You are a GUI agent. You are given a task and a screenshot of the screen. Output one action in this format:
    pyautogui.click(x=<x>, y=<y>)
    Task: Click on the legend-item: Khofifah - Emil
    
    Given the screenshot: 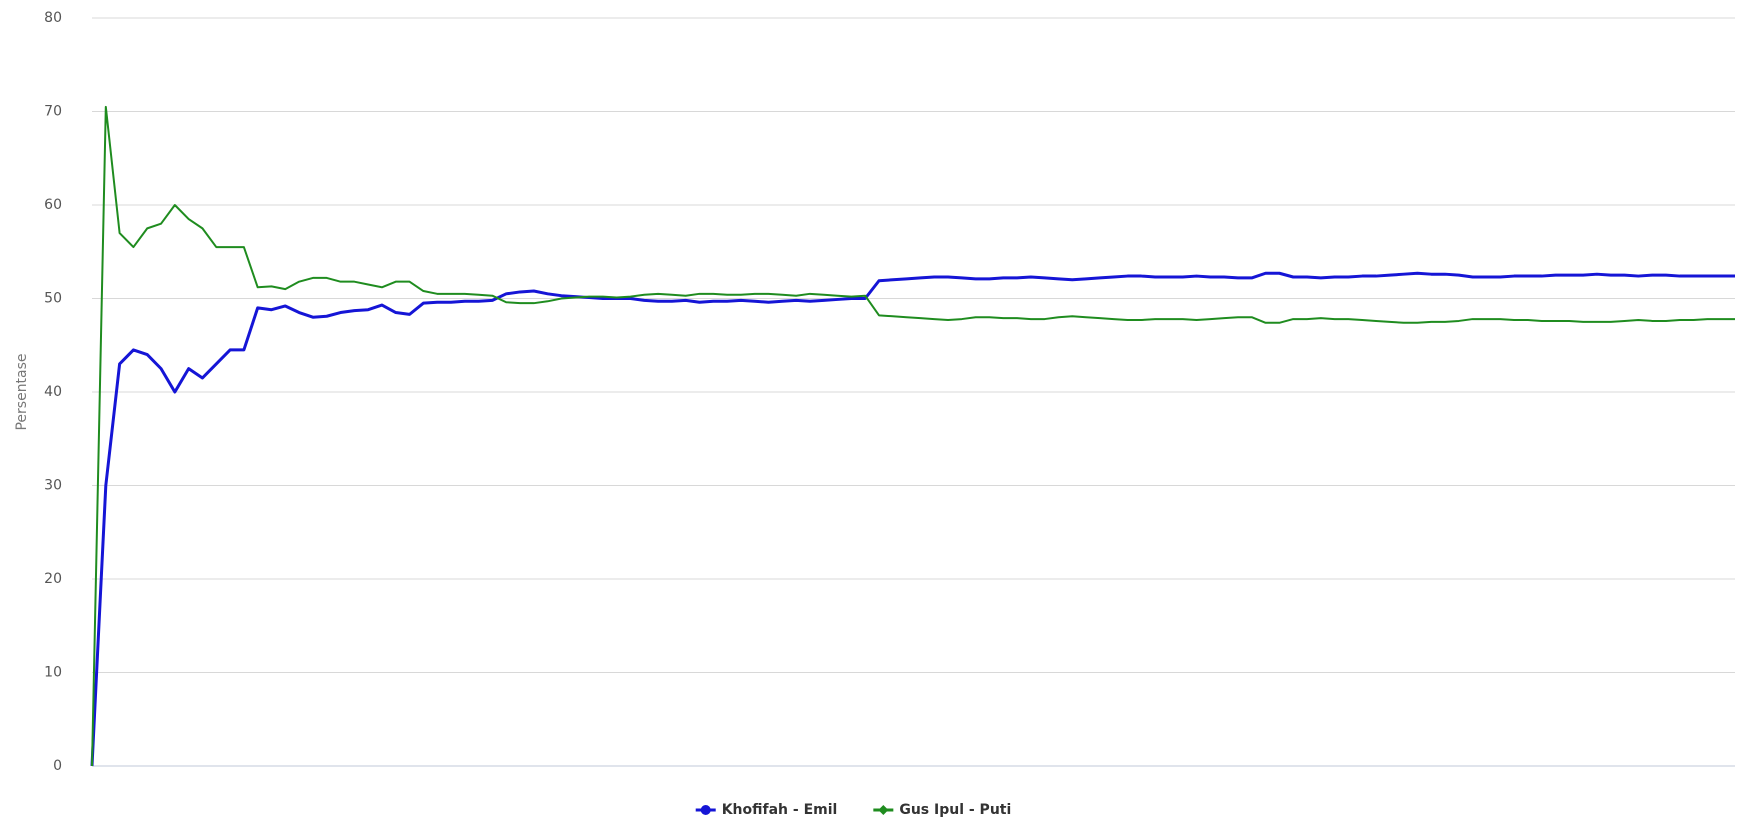 What is the action you would take?
    pyautogui.click(x=766, y=810)
    